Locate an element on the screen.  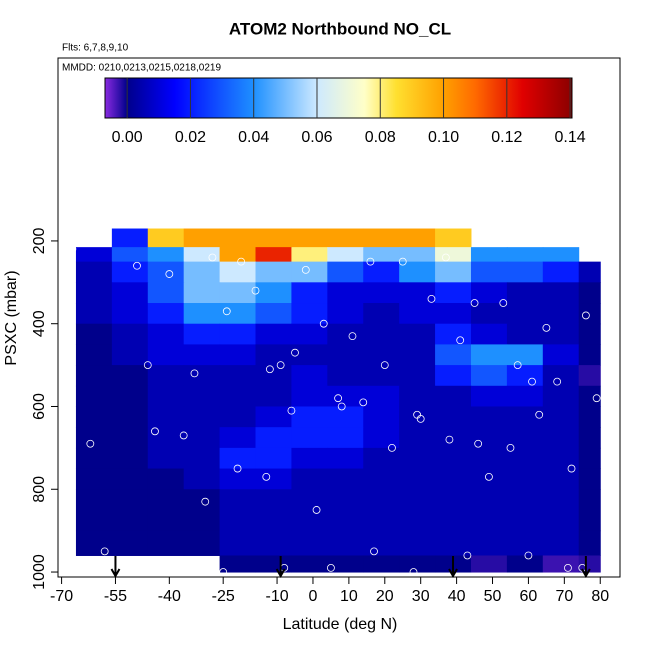
x-tick-label: 50 is located at coordinates (493, 596).